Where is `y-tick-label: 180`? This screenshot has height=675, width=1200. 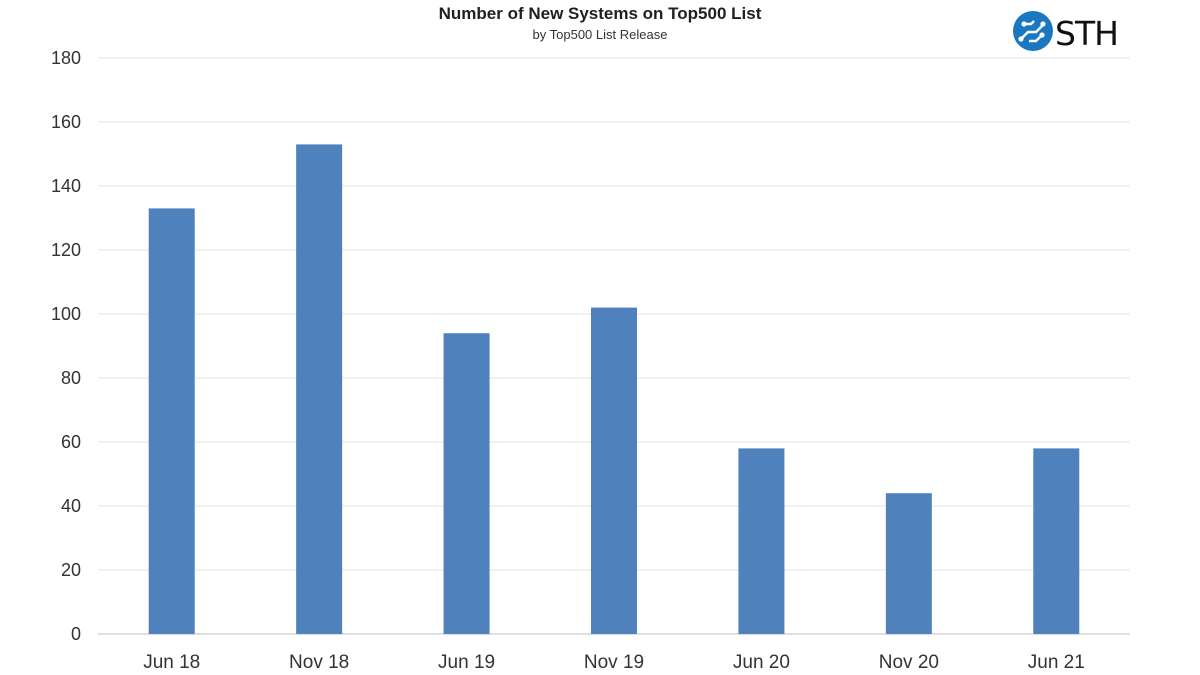 y-tick-label: 180 is located at coordinates (66, 58).